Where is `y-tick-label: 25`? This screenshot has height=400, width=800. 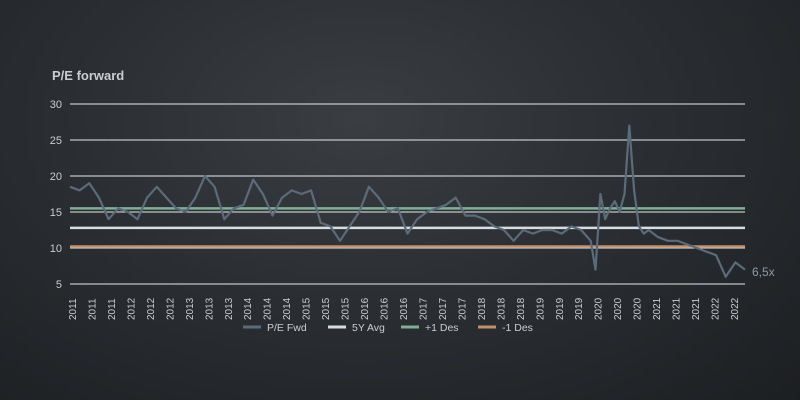 y-tick-label: 25 is located at coordinates (56, 141).